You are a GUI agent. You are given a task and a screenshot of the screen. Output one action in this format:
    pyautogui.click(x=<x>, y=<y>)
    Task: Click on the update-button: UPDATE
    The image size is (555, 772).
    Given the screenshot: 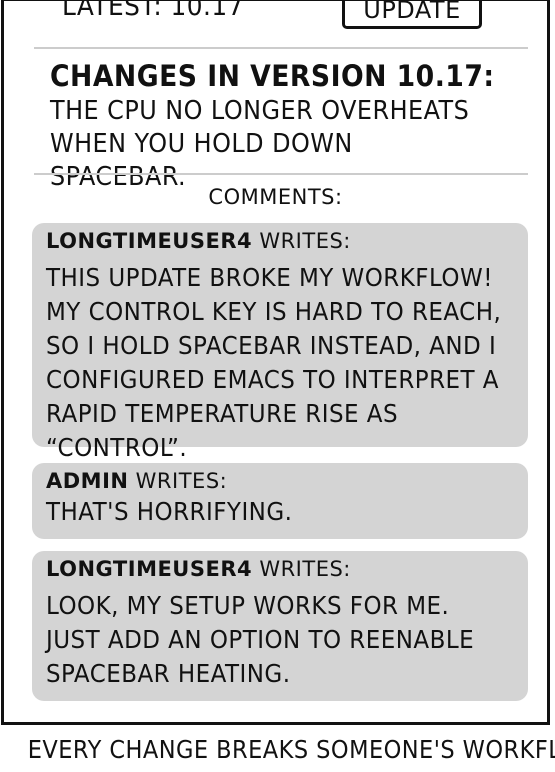 What is the action you would take?
    pyautogui.click(x=412, y=15)
    